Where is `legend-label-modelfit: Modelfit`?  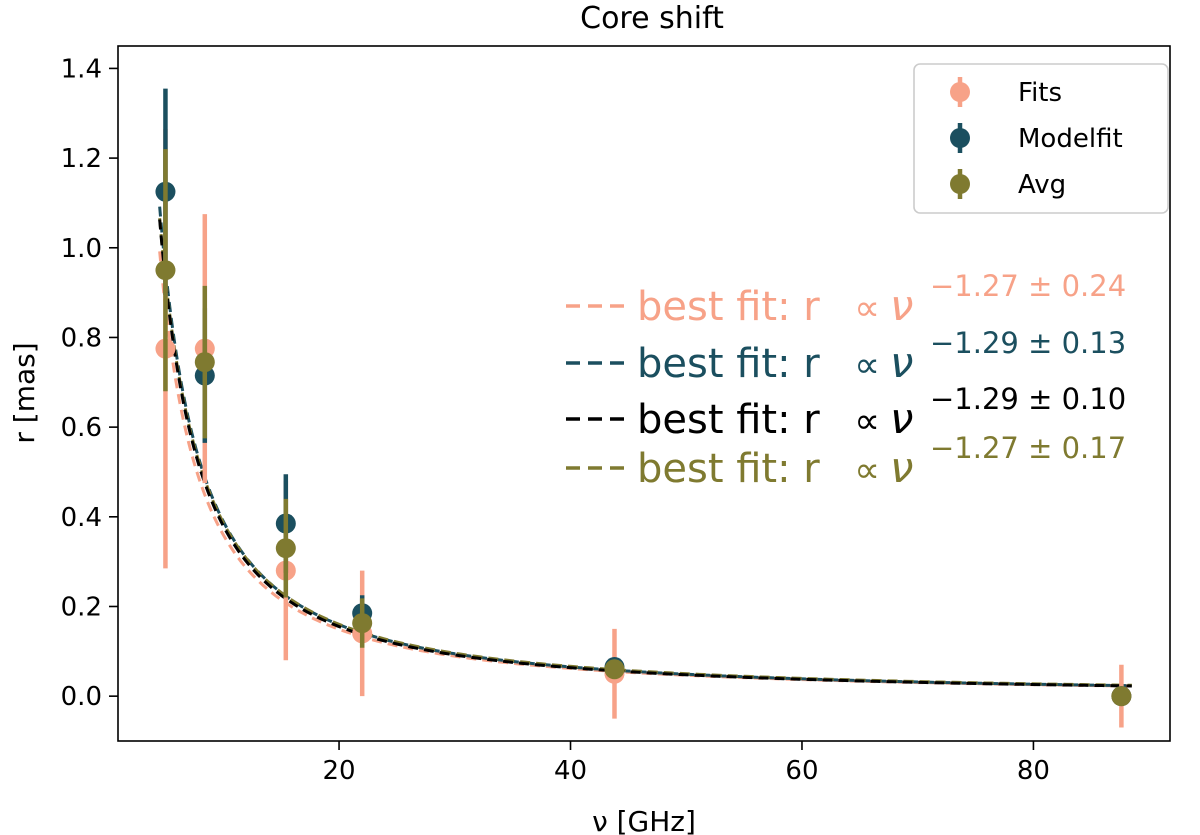 legend-label-modelfit: Modelfit is located at coordinates (1070, 139).